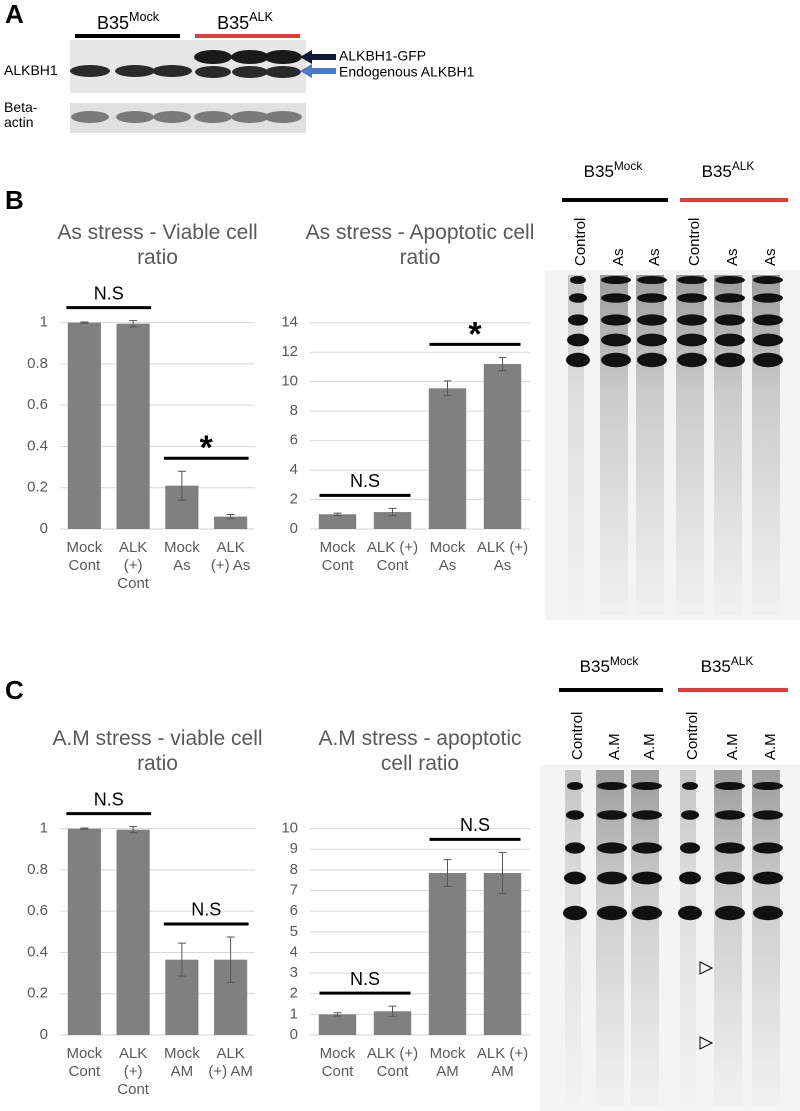 The width and height of the screenshot is (800, 1111). Describe the element at coordinates (294, 869) in the screenshot. I see `y-tick-label: 8` at that location.